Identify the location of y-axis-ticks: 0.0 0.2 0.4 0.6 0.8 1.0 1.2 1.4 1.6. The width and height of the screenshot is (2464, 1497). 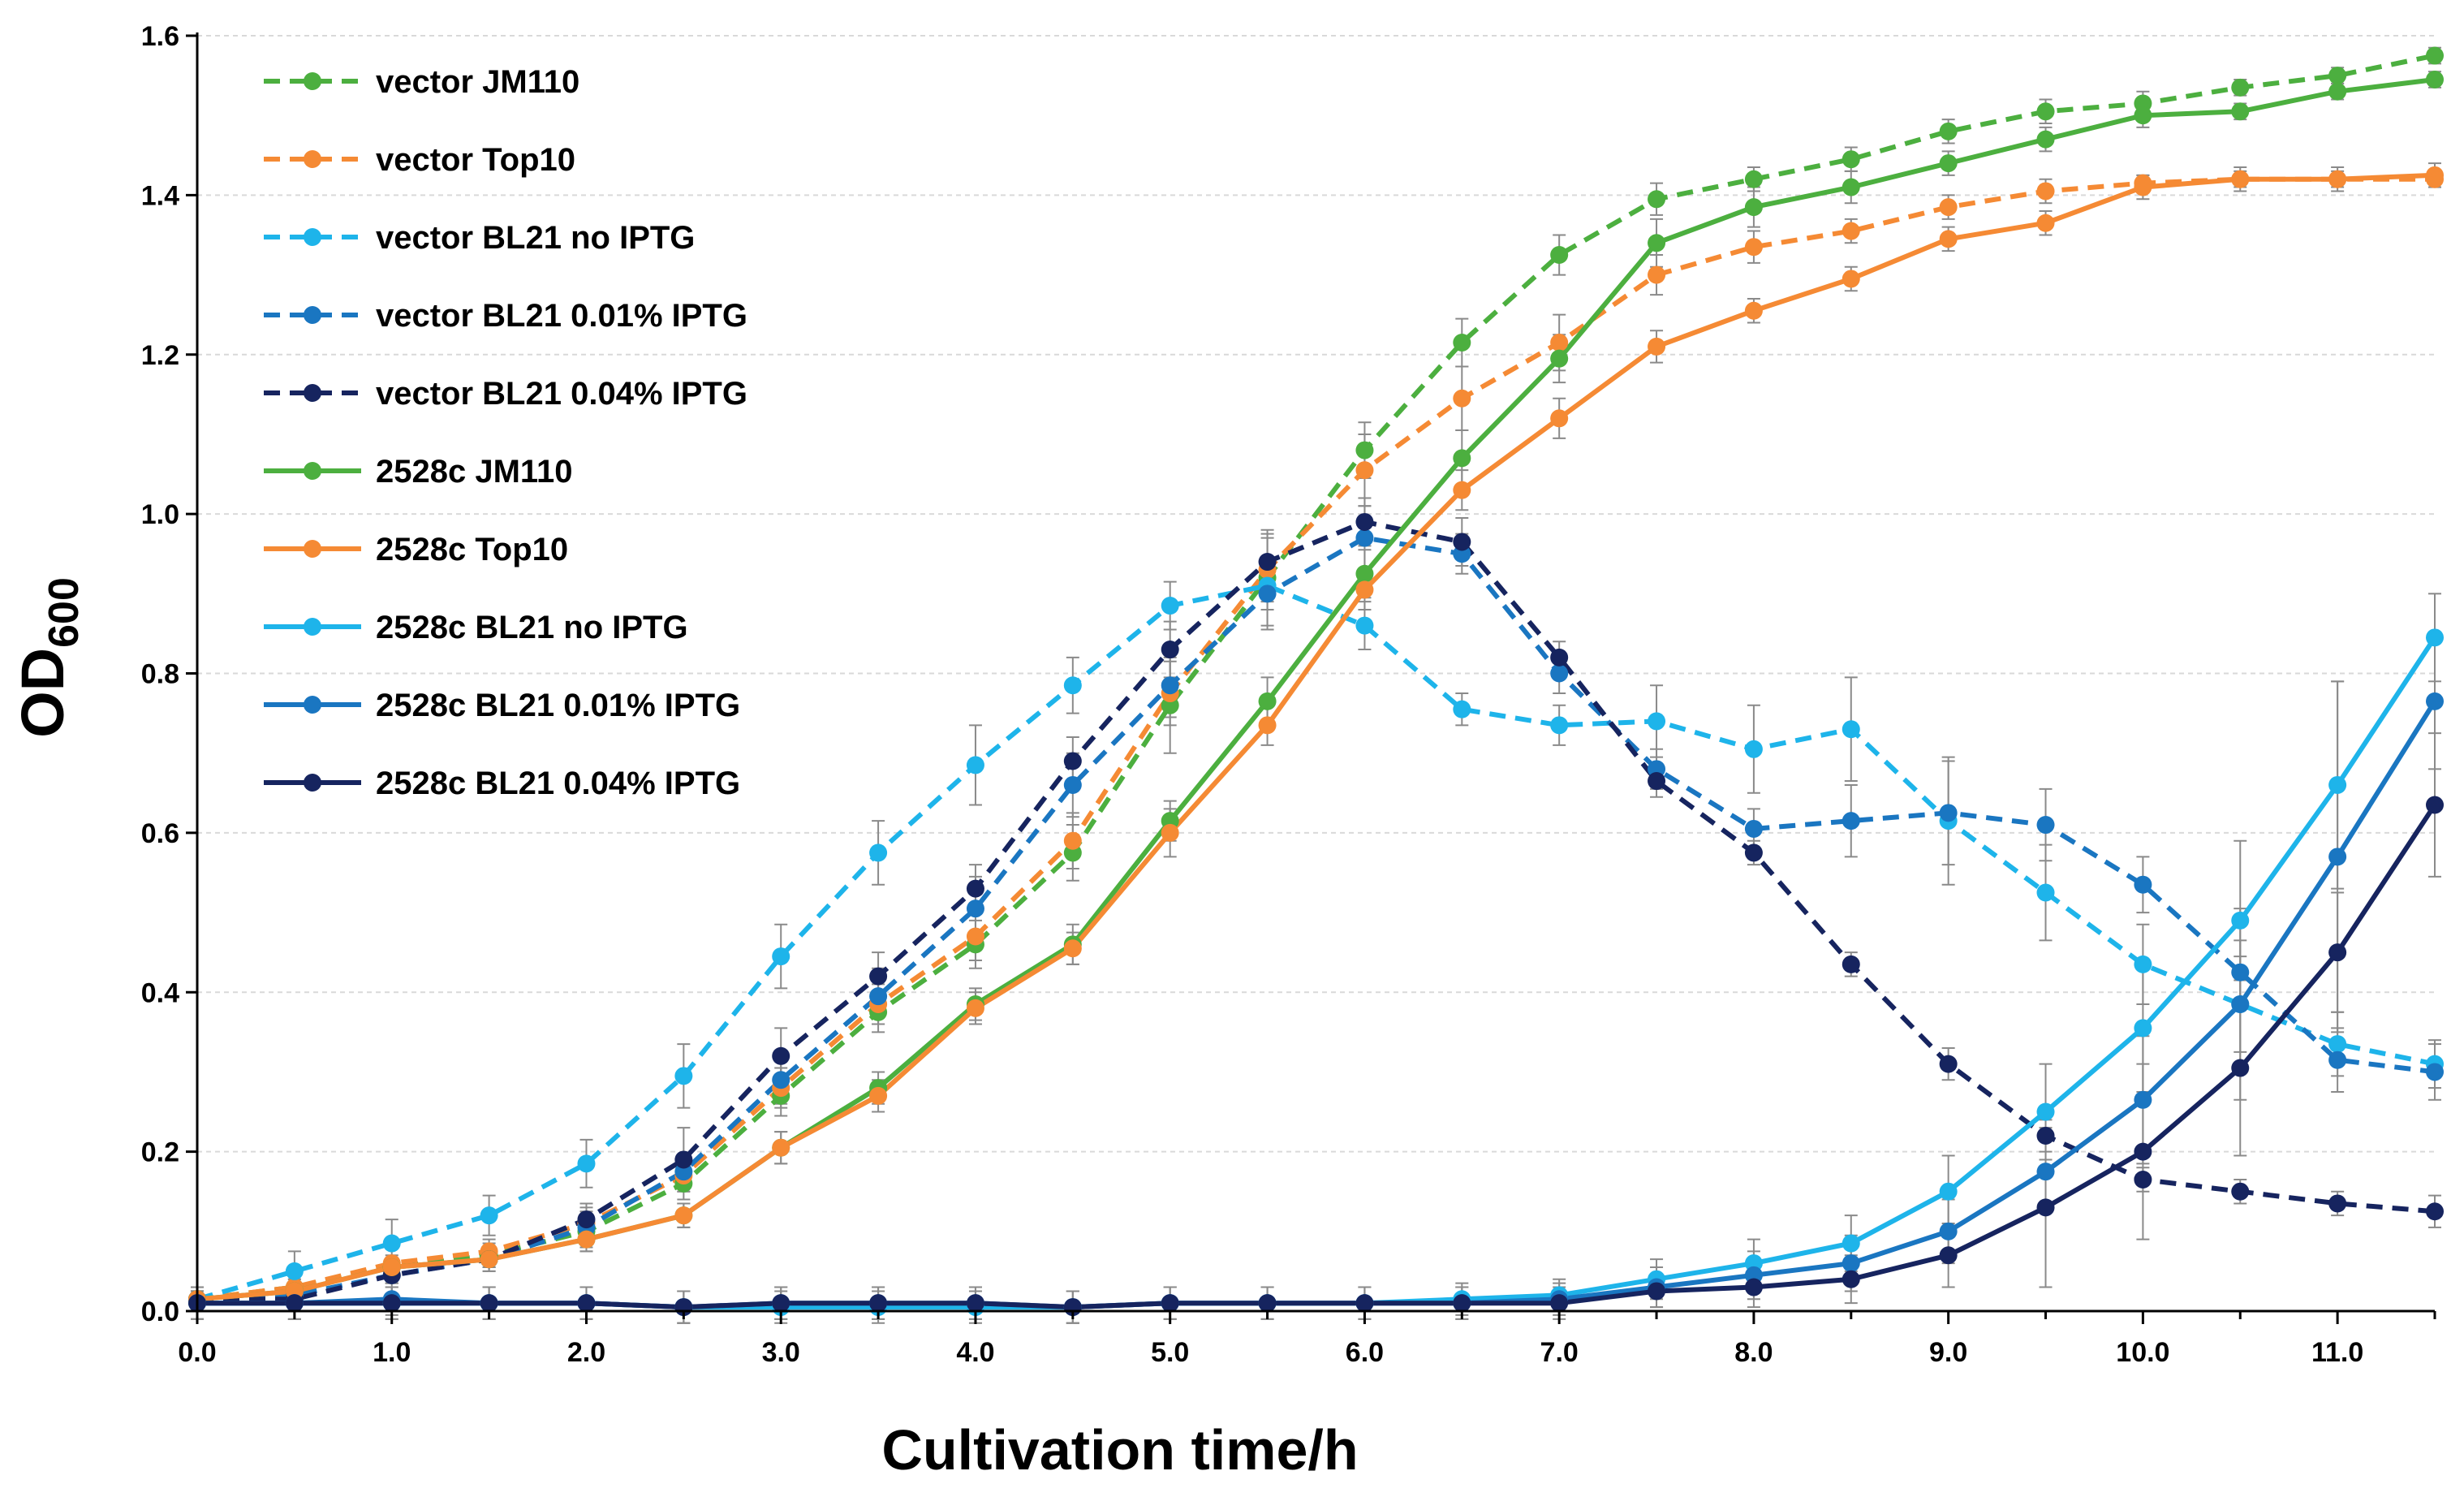
(169, 674).